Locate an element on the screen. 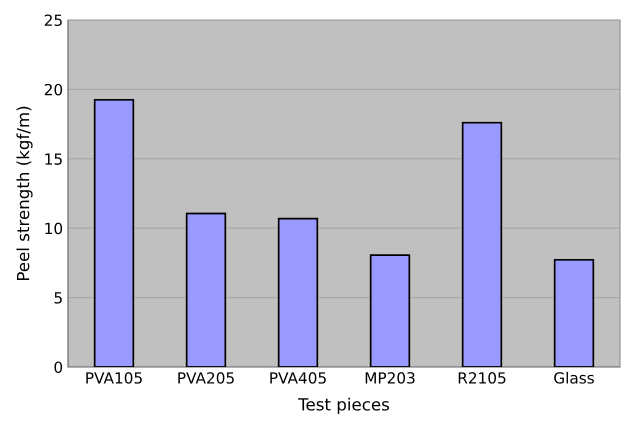 Image resolution: width=631 pixels, height=425 pixels. x-tick-label: PVA205 is located at coordinates (206, 378).